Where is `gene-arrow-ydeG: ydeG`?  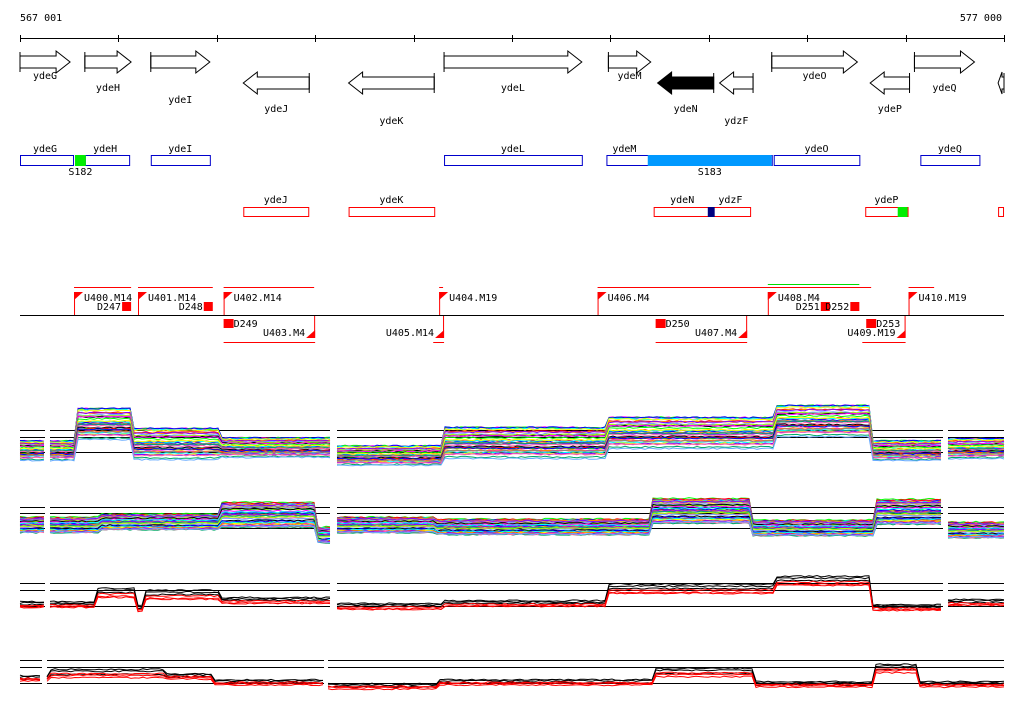
gene-arrow-ydeG: ydeG is located at coordinates (45, 65).